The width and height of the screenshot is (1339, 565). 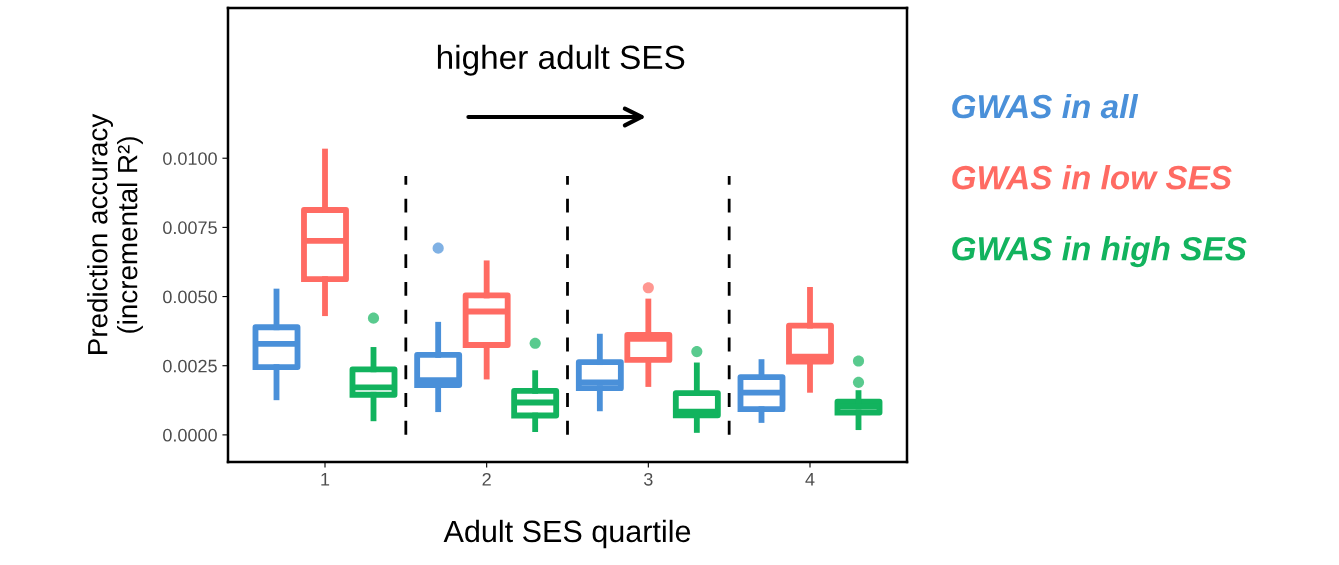 What do you see at coordinates (190, 228) in the screenshot?
I see `y-tick-label: 0.0075` at bounding box center [190, 228].